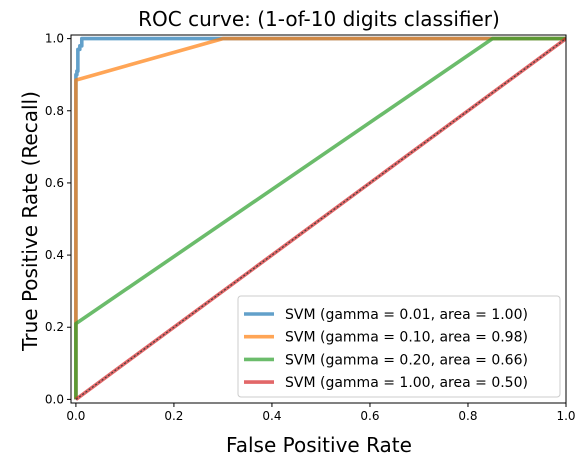 Image resolution: width=587 pixels, height=468 pixels. Describe the element at coordinates (54, 39) in the screenshot. I see `y-tick-label: 1.0` at that location.